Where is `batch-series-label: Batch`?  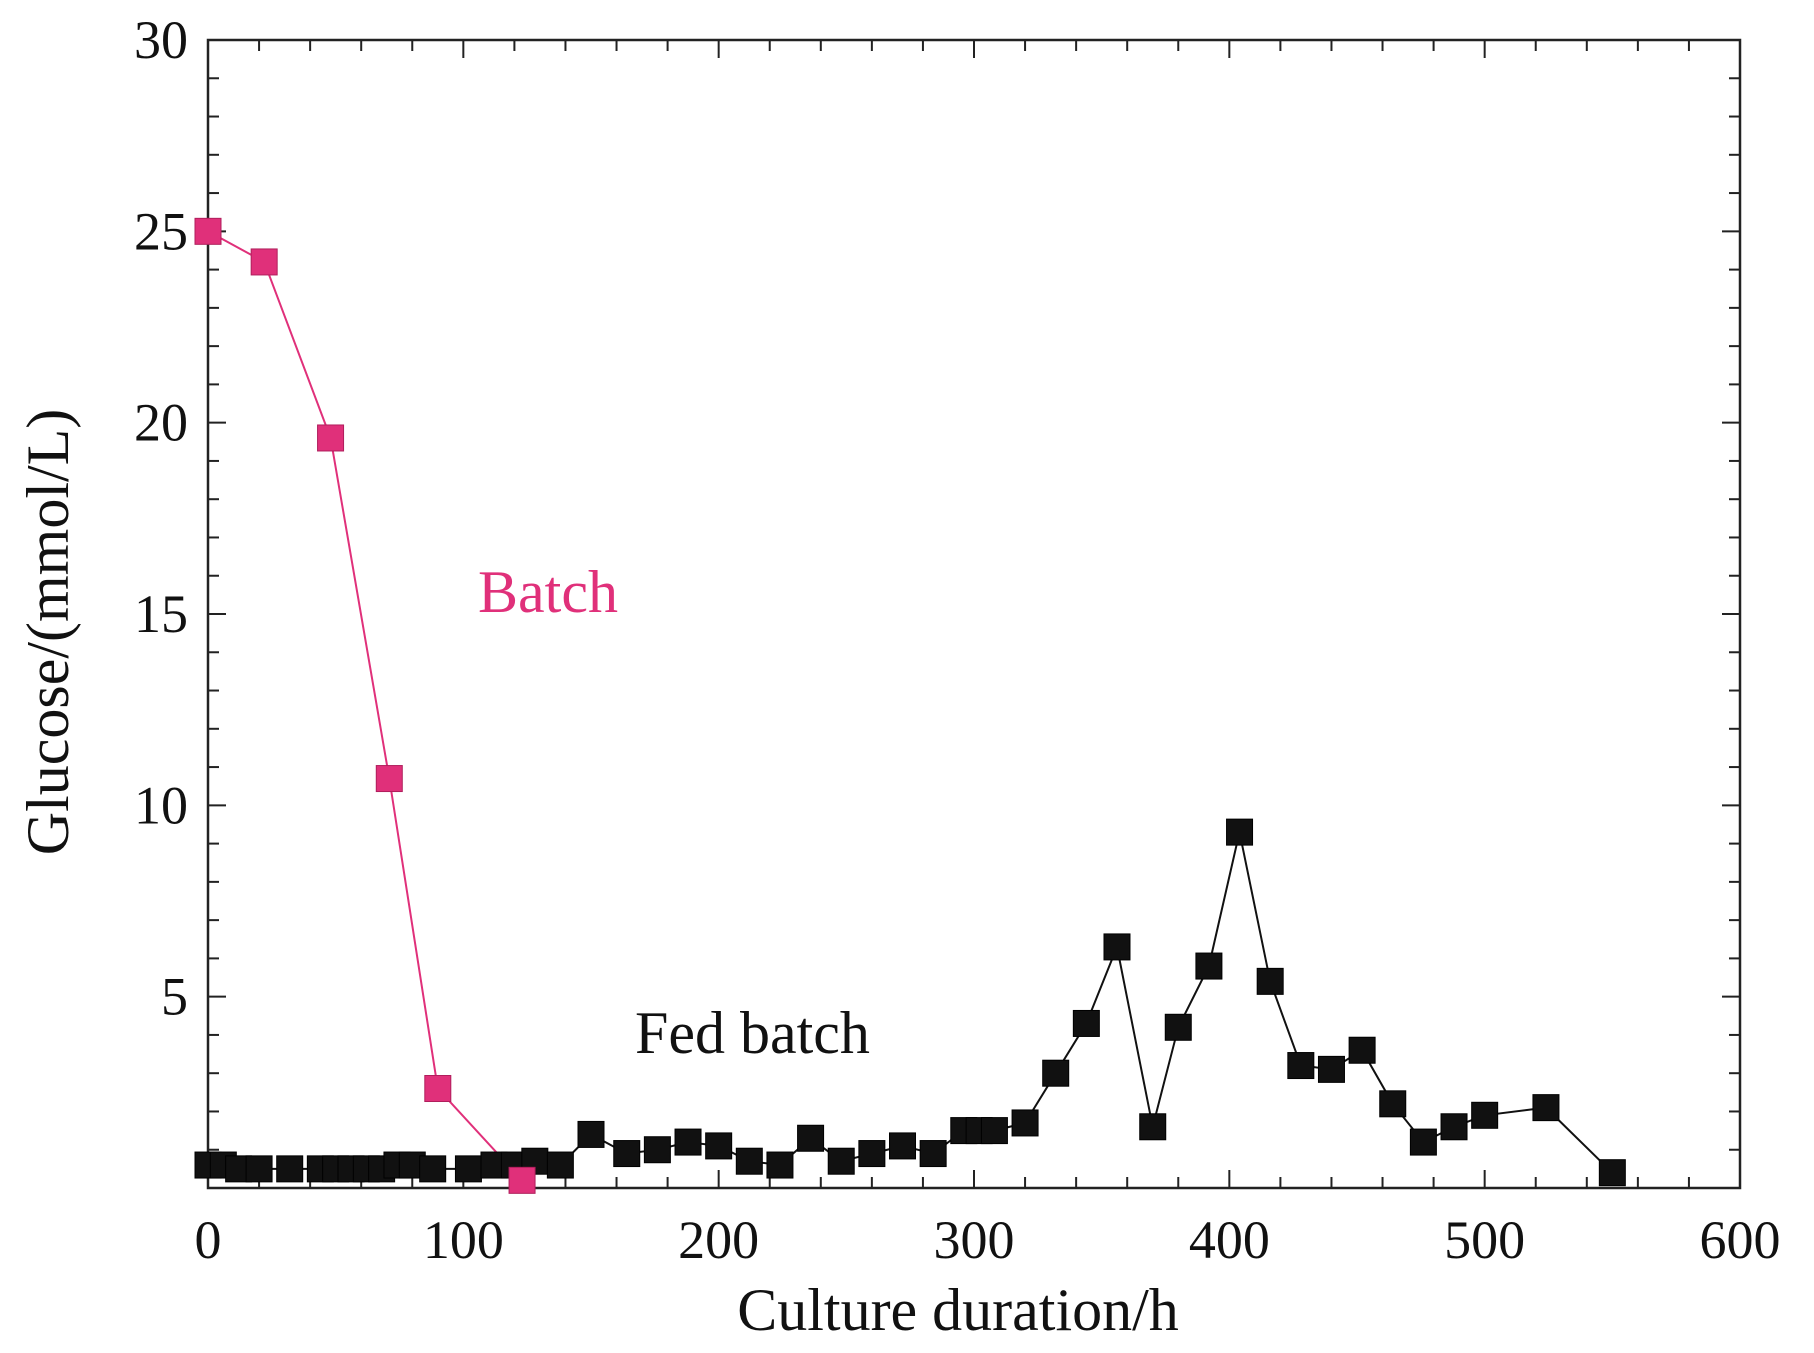
batch-series-label: Batch is located at coordinates (548, 592).